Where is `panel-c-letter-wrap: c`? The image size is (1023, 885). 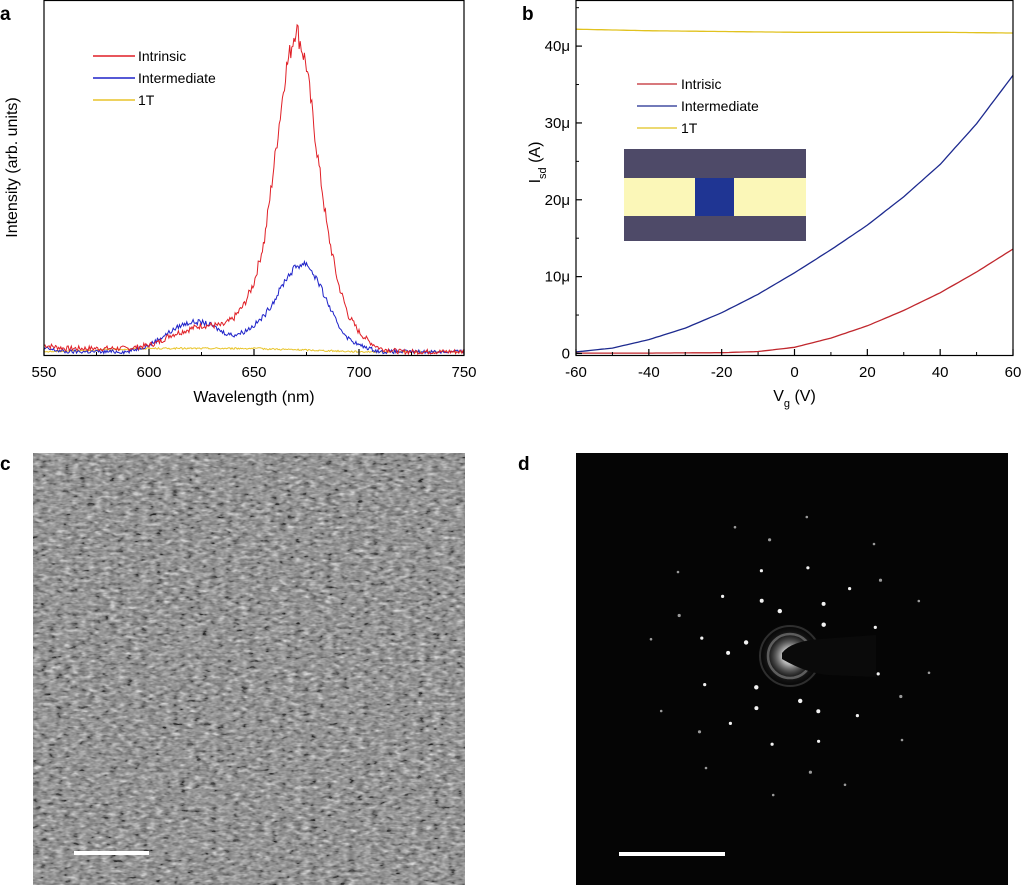 panel-c-letter-wrap: c is located at coordinates (5, 464).